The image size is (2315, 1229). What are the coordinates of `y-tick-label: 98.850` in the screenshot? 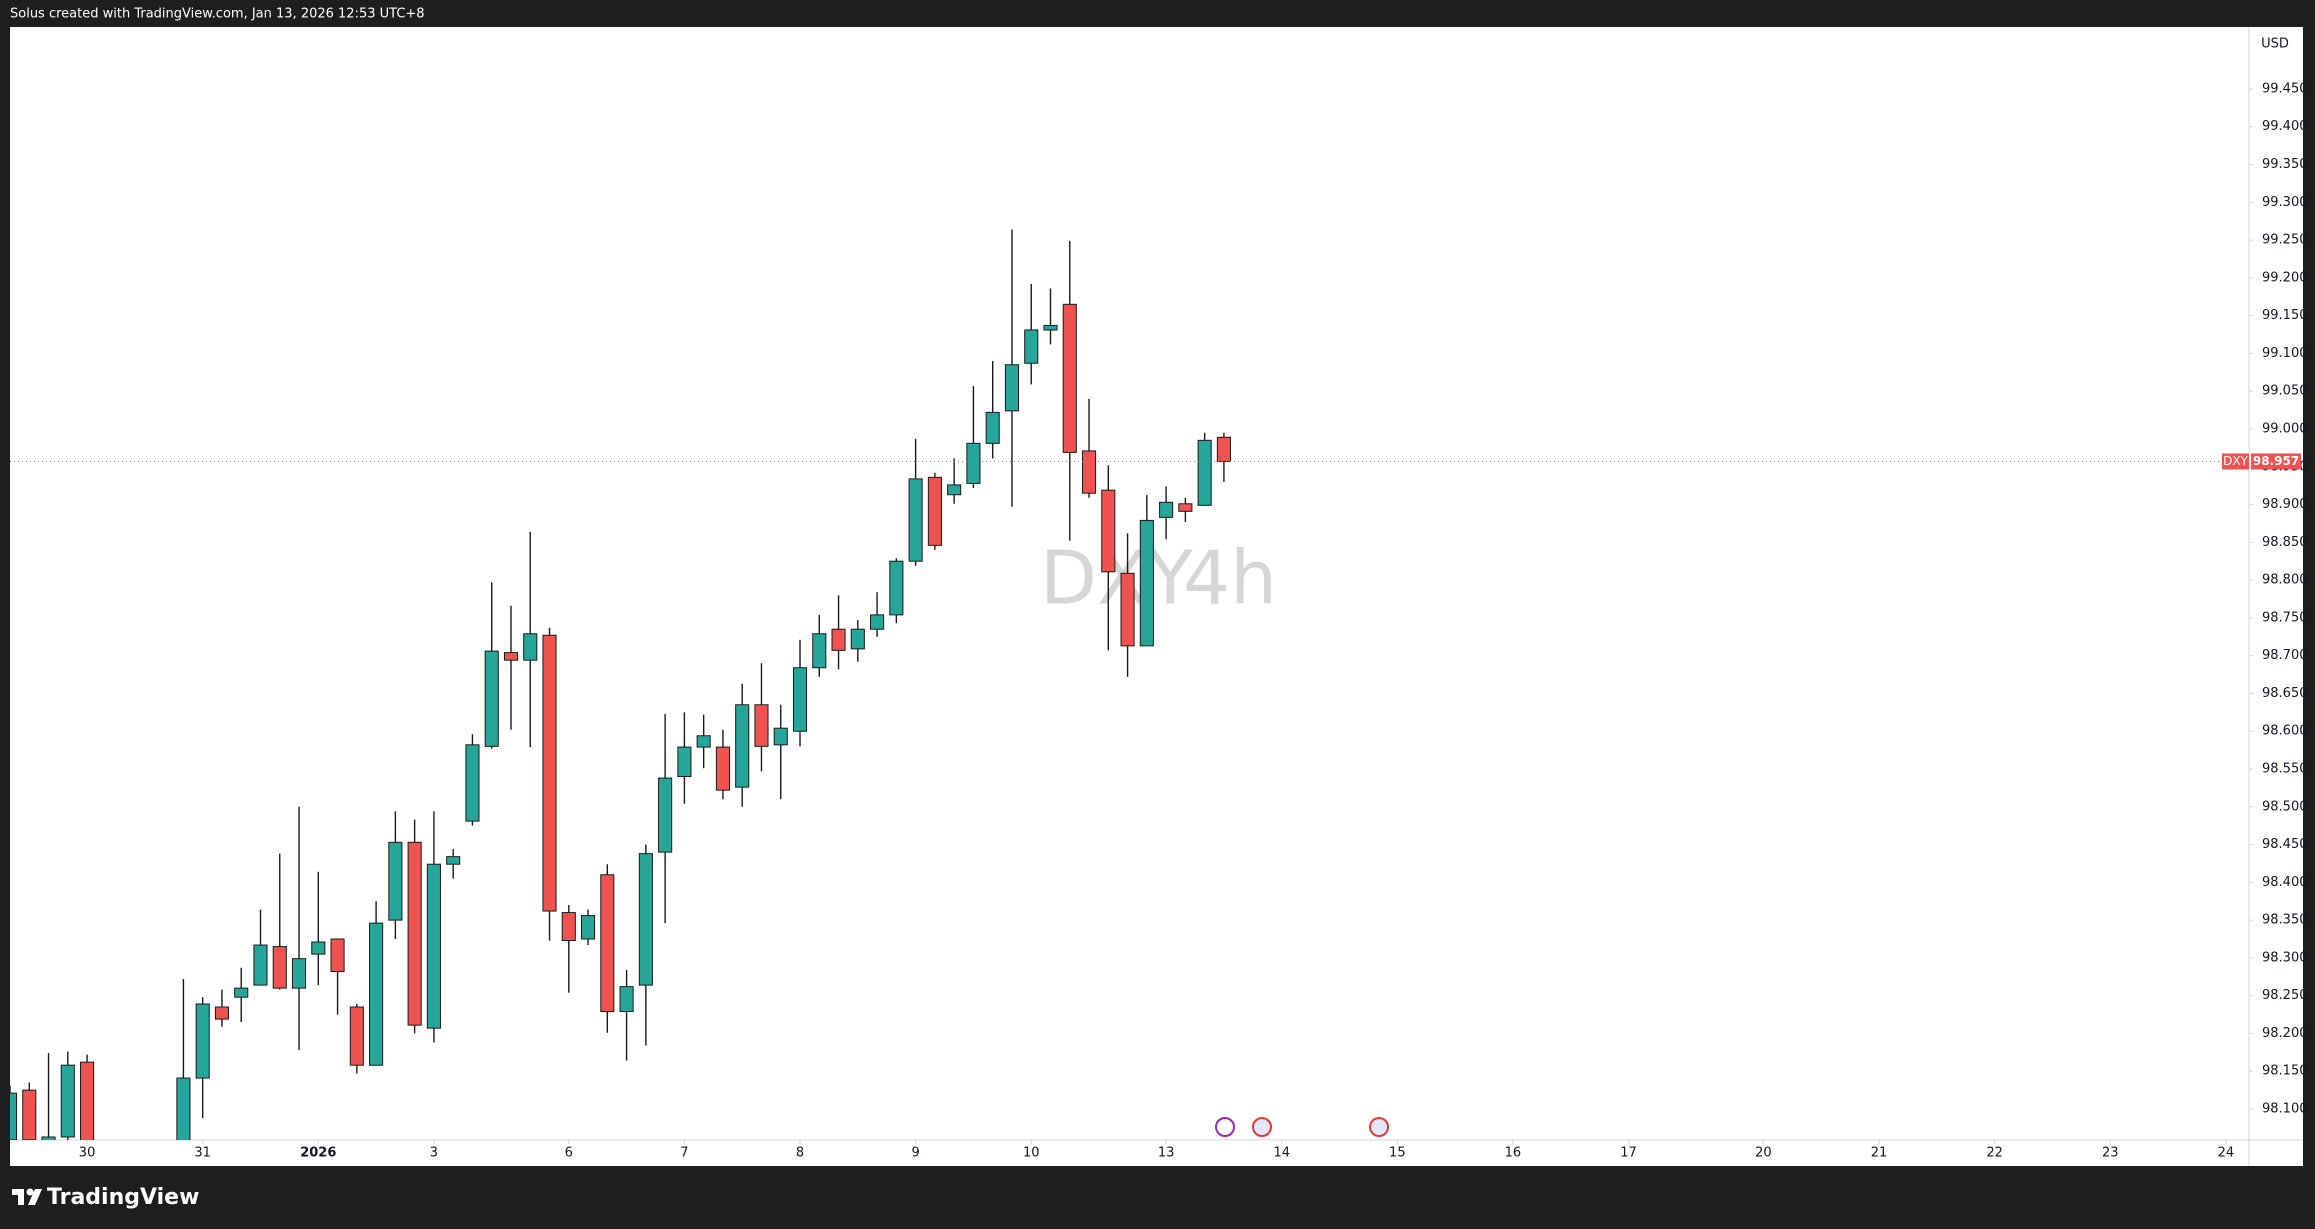 It's located at (2285, 542).